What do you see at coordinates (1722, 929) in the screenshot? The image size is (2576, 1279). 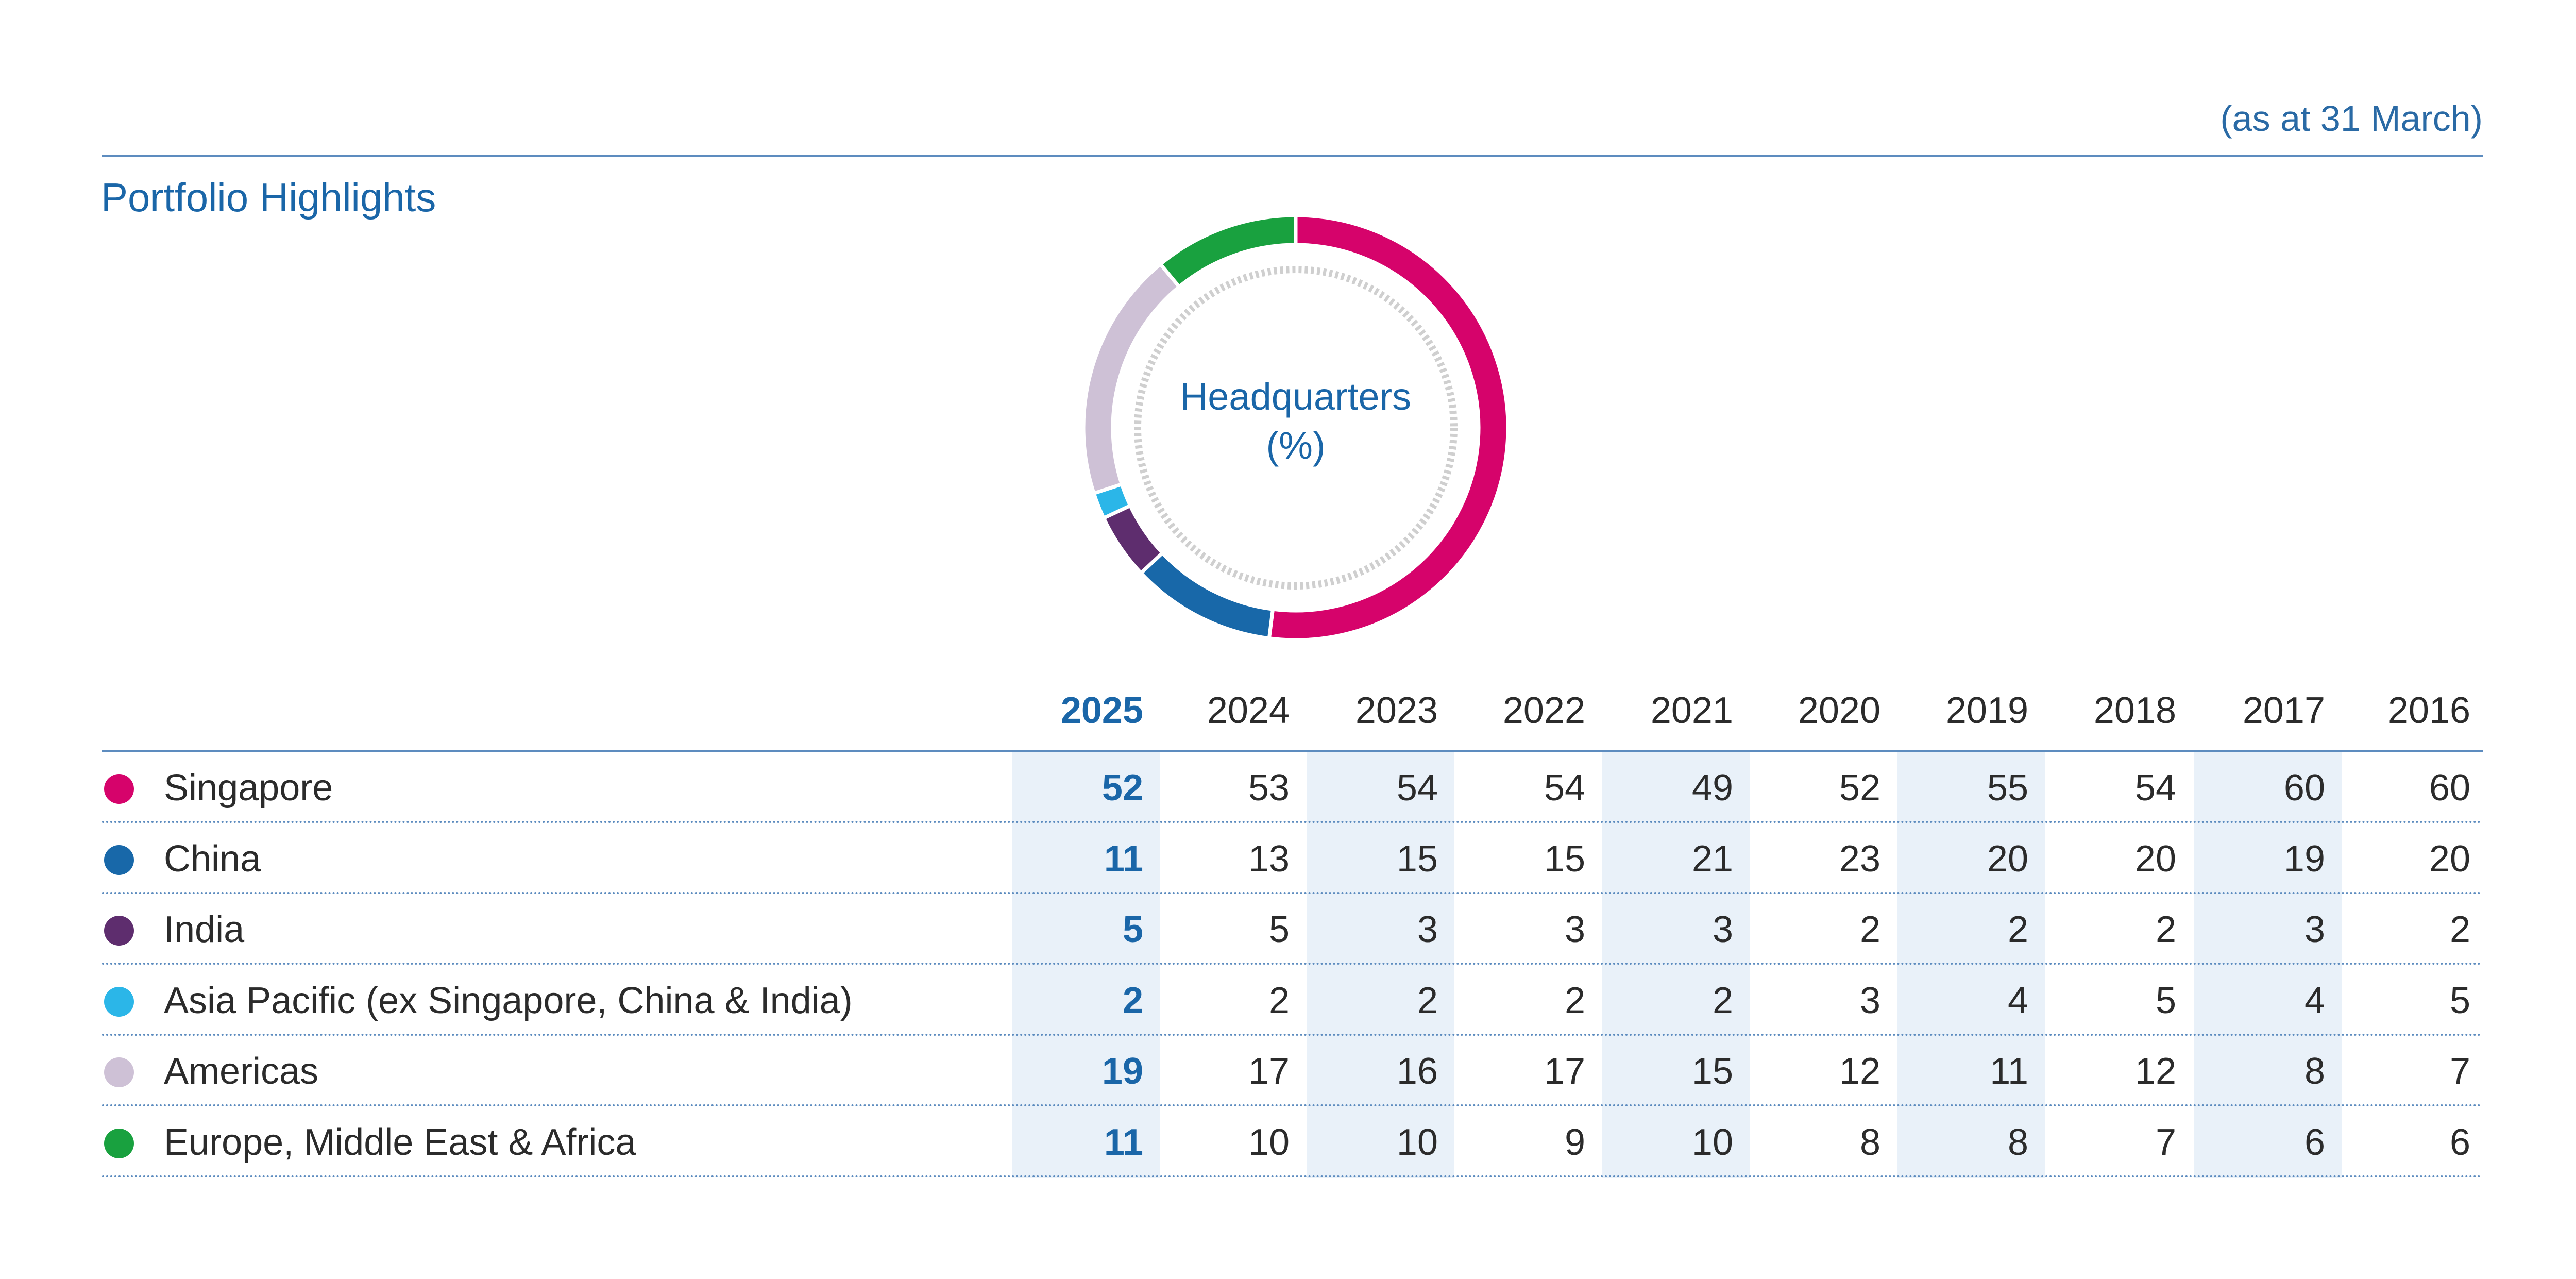 I see `cell-2021: 3` at bounding box center [1722, 929].